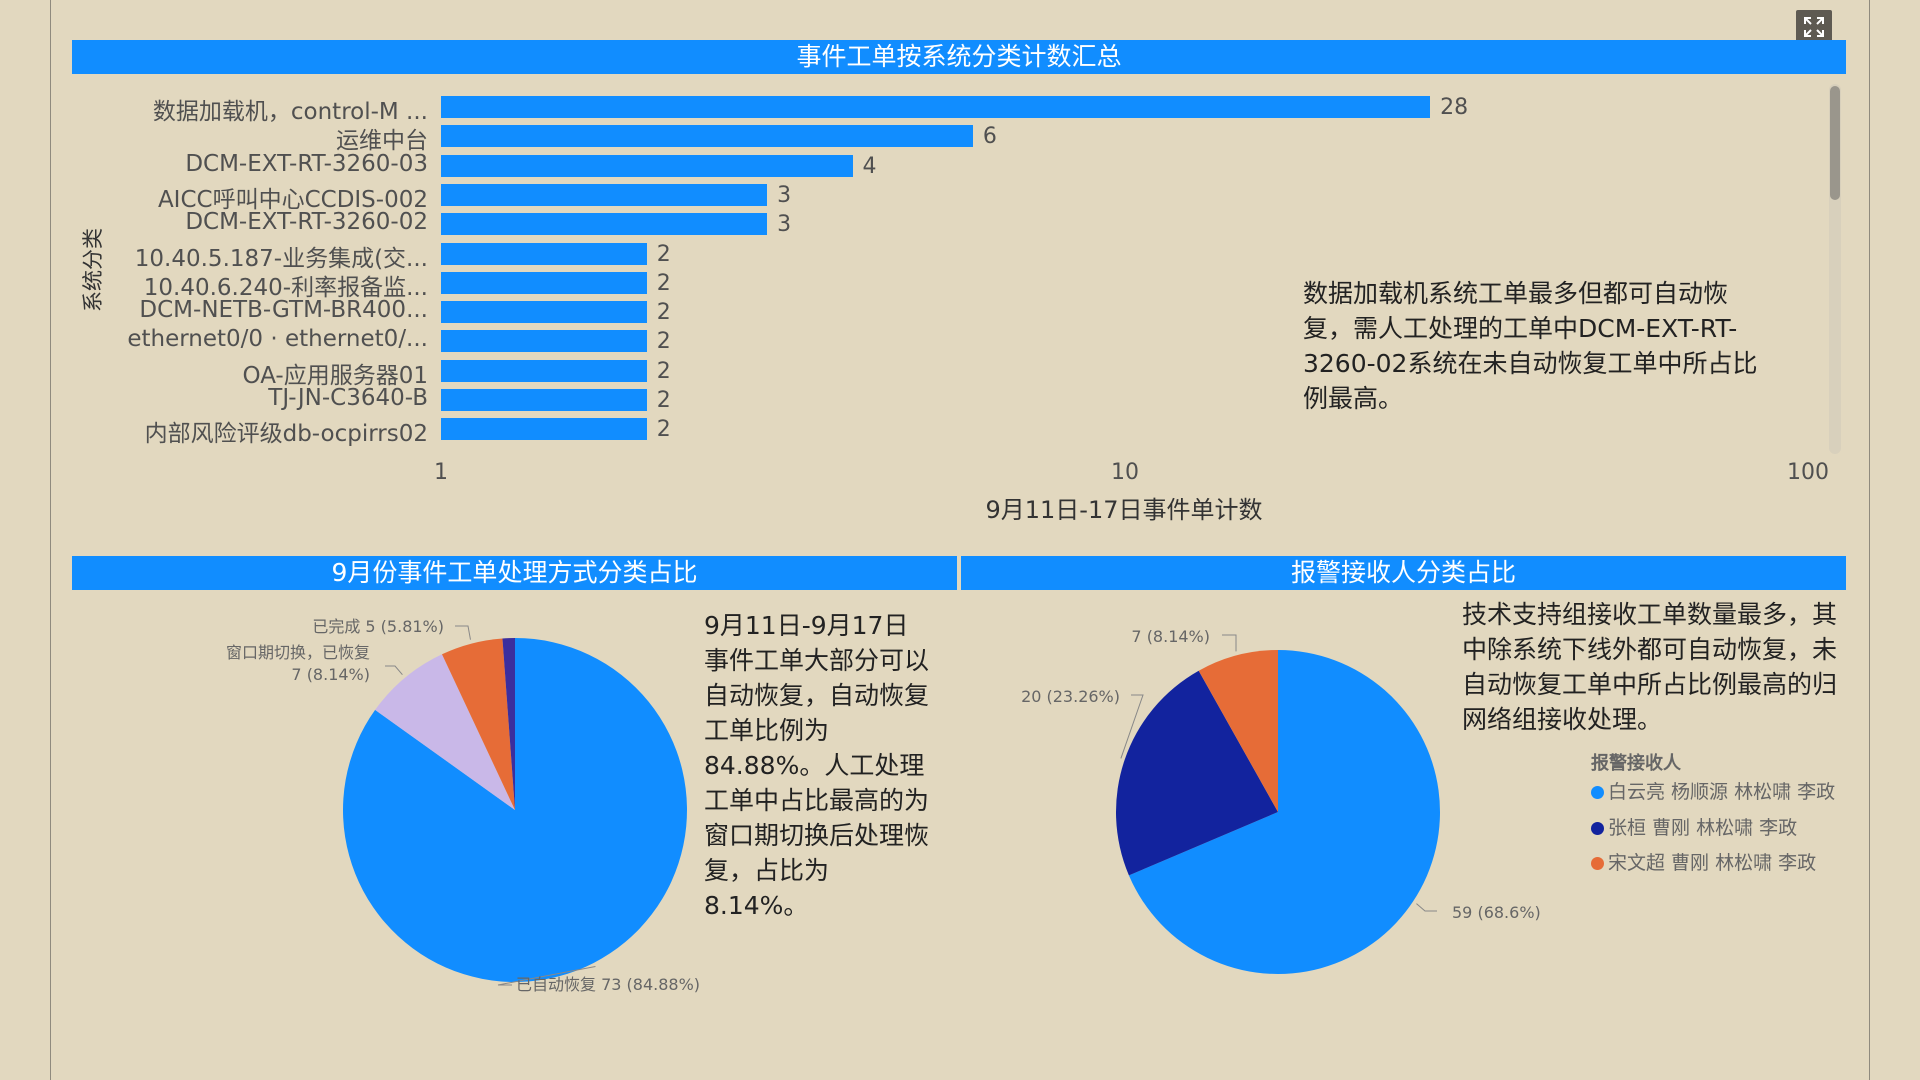 The image size is (1920, 1080). Describe the element at coordinates (1124, 510) in the screenshot. I see `bar-x-axis-title: 9月11日-17日事件单计数` at that location.